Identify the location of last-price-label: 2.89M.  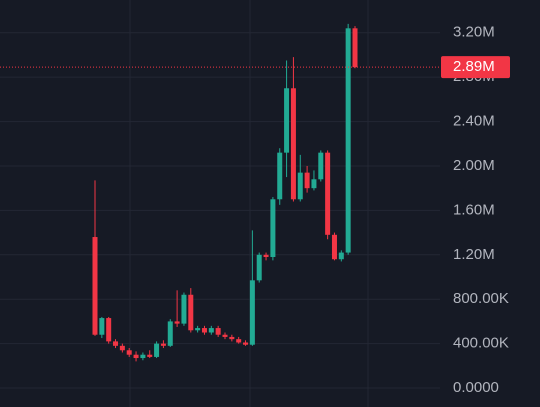
(474, 66).